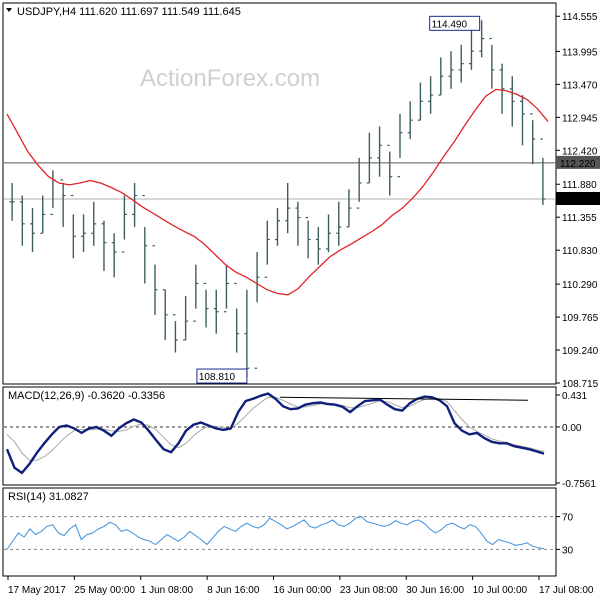 This screenshot has height=605, width=600. Describe the element at coordinates (369, 590) in the screenshot. I see `x-tick-label: 23 Jun 08:00` at that location.